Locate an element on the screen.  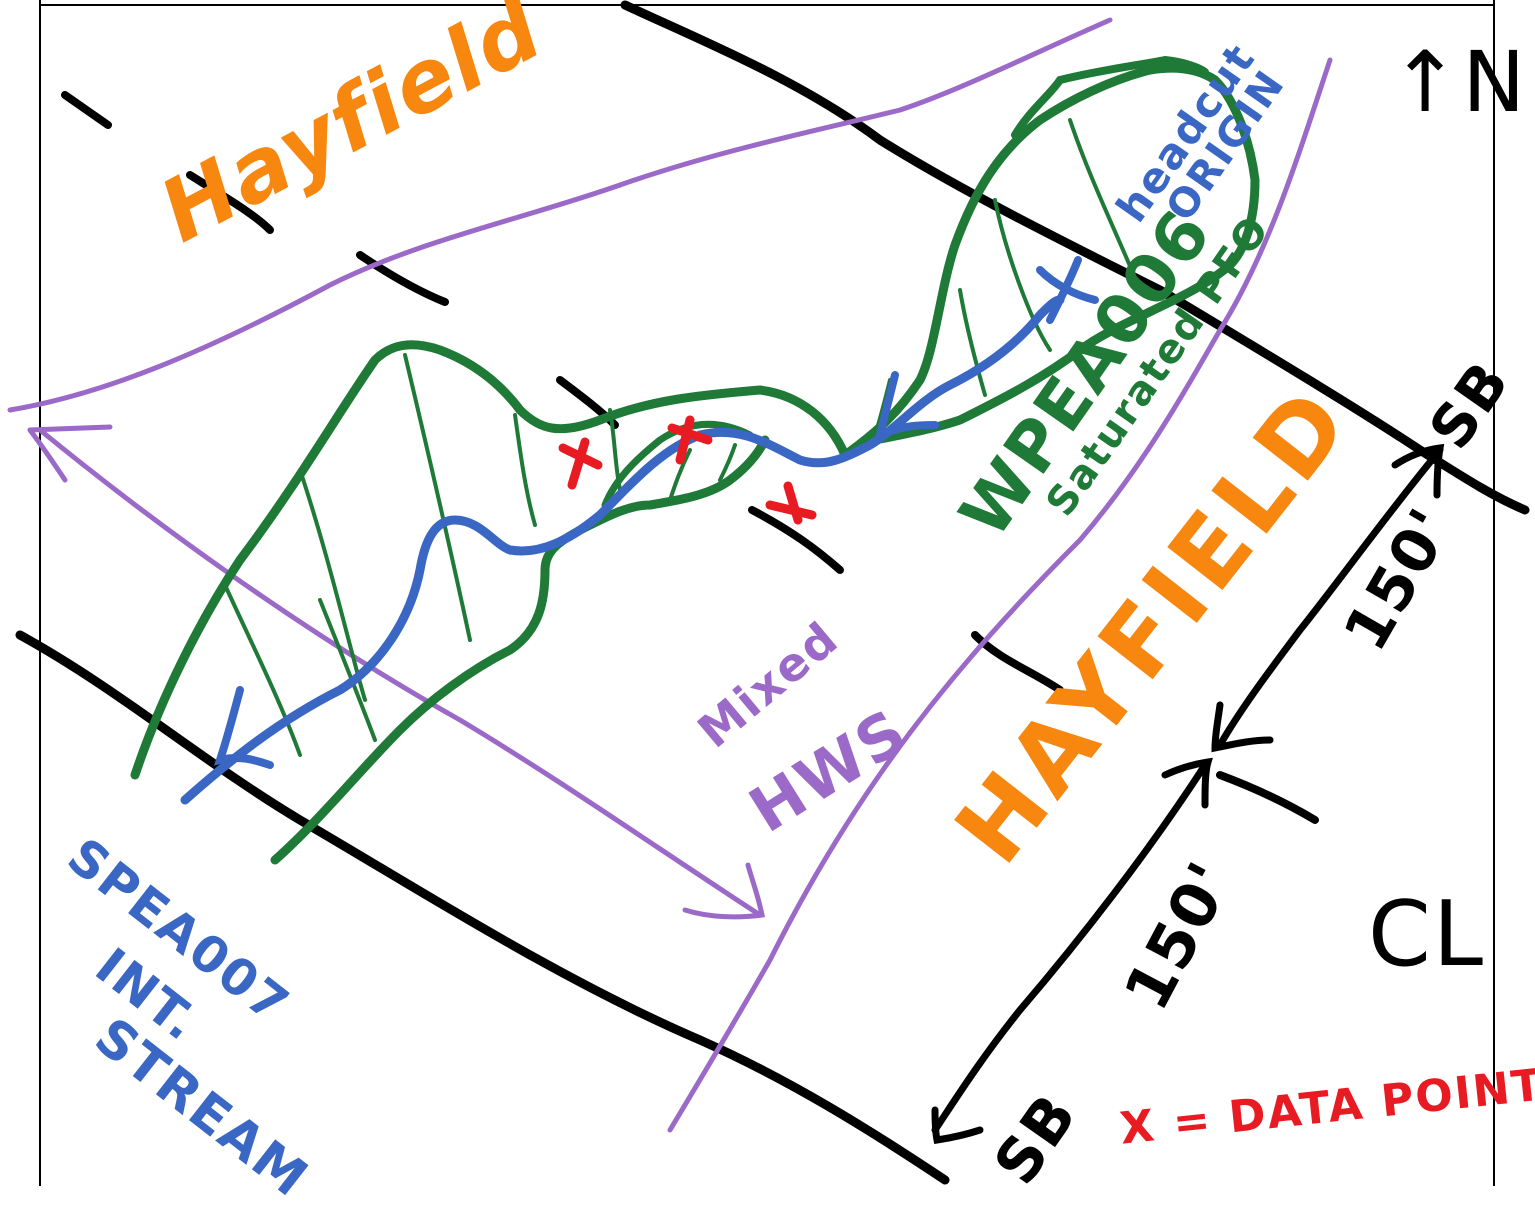
wetland-boundary-lower is located at coordinates (520, 650).